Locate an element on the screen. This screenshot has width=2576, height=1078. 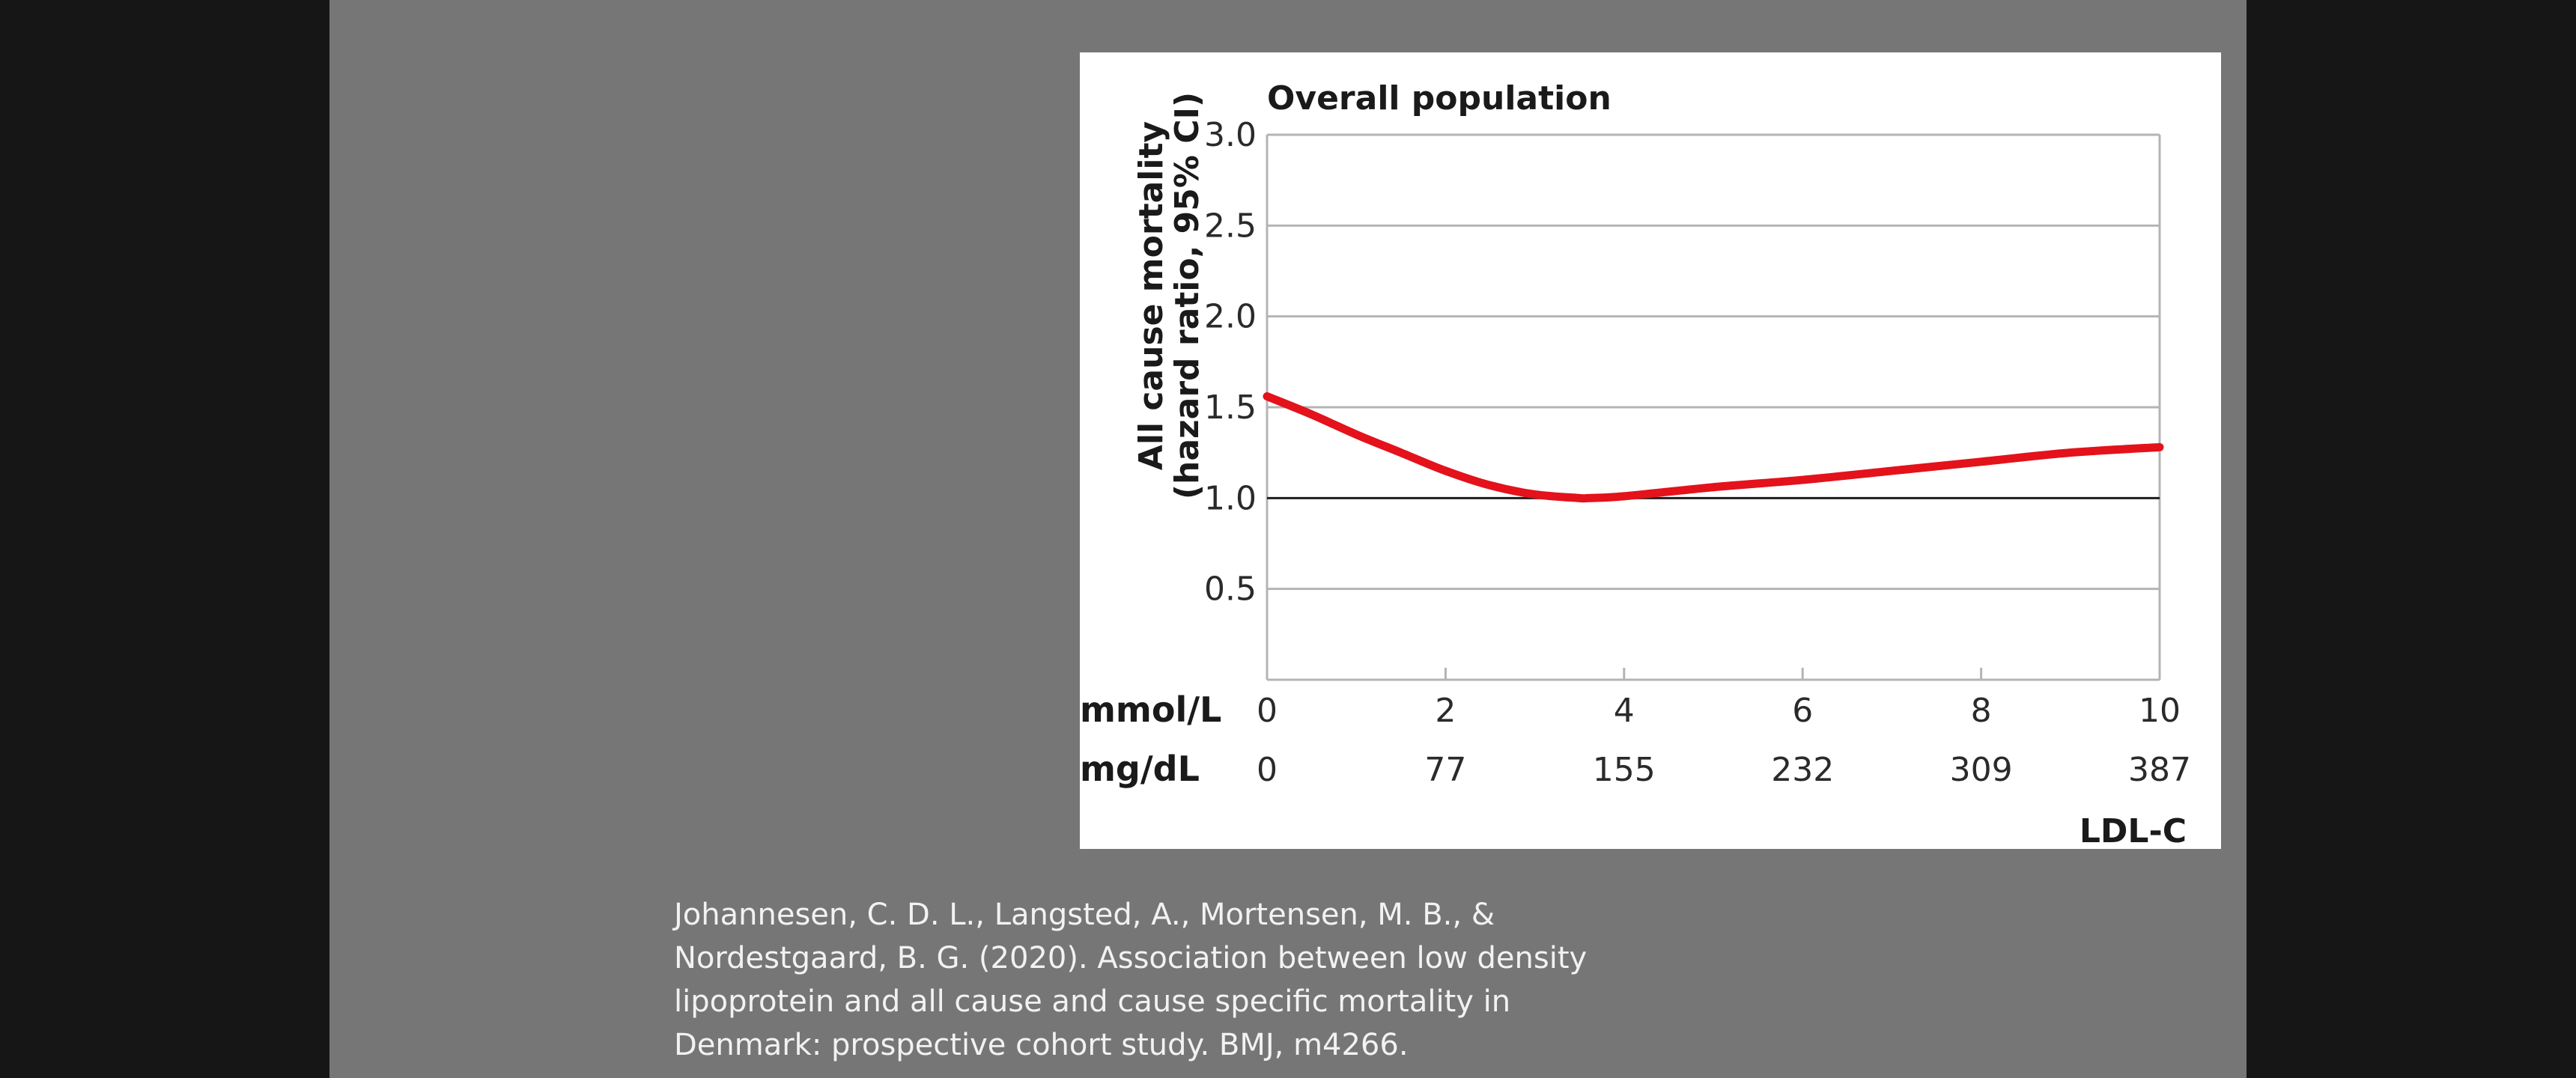
y-axis-title-line-1: All cause mortality is located at coordinates (1151, 295).